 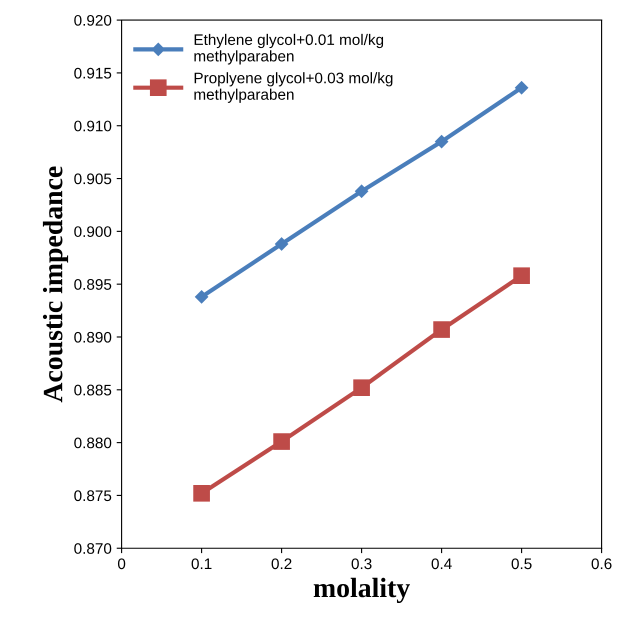 I want to click on legend-label: Proplyene glycol+0.03 mol/kg methylparaben, so click(x=293, y=87).